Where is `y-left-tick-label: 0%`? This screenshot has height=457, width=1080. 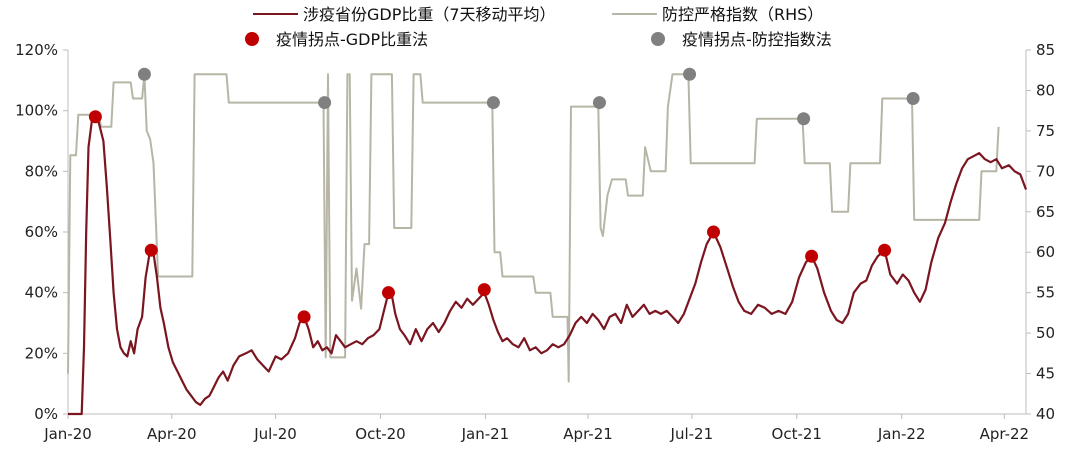
y-left-tick-label: 0% is located at coordinates (46, 414).